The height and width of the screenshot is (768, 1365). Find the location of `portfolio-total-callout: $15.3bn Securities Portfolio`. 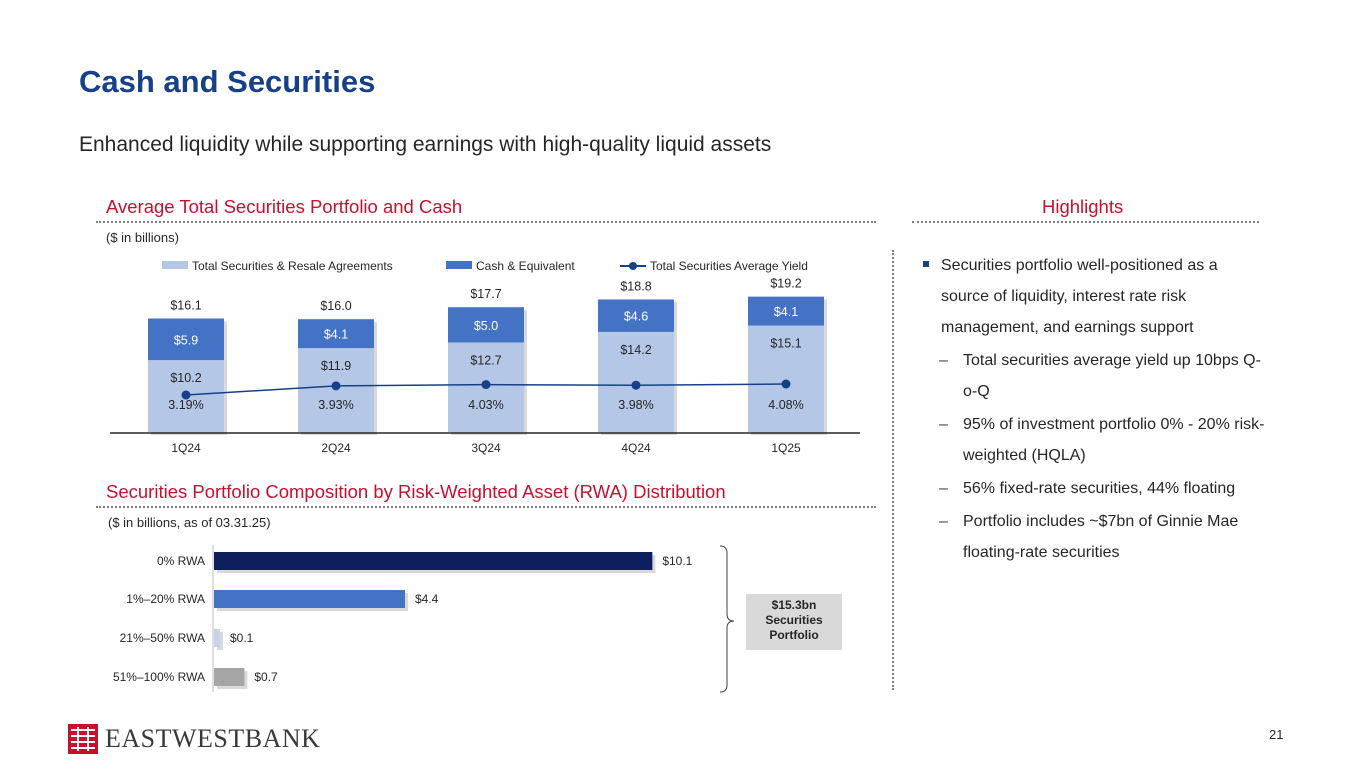

portfolio-total-callout: $15.3bn Securities Portfolio is located at coordinates (794, 622).